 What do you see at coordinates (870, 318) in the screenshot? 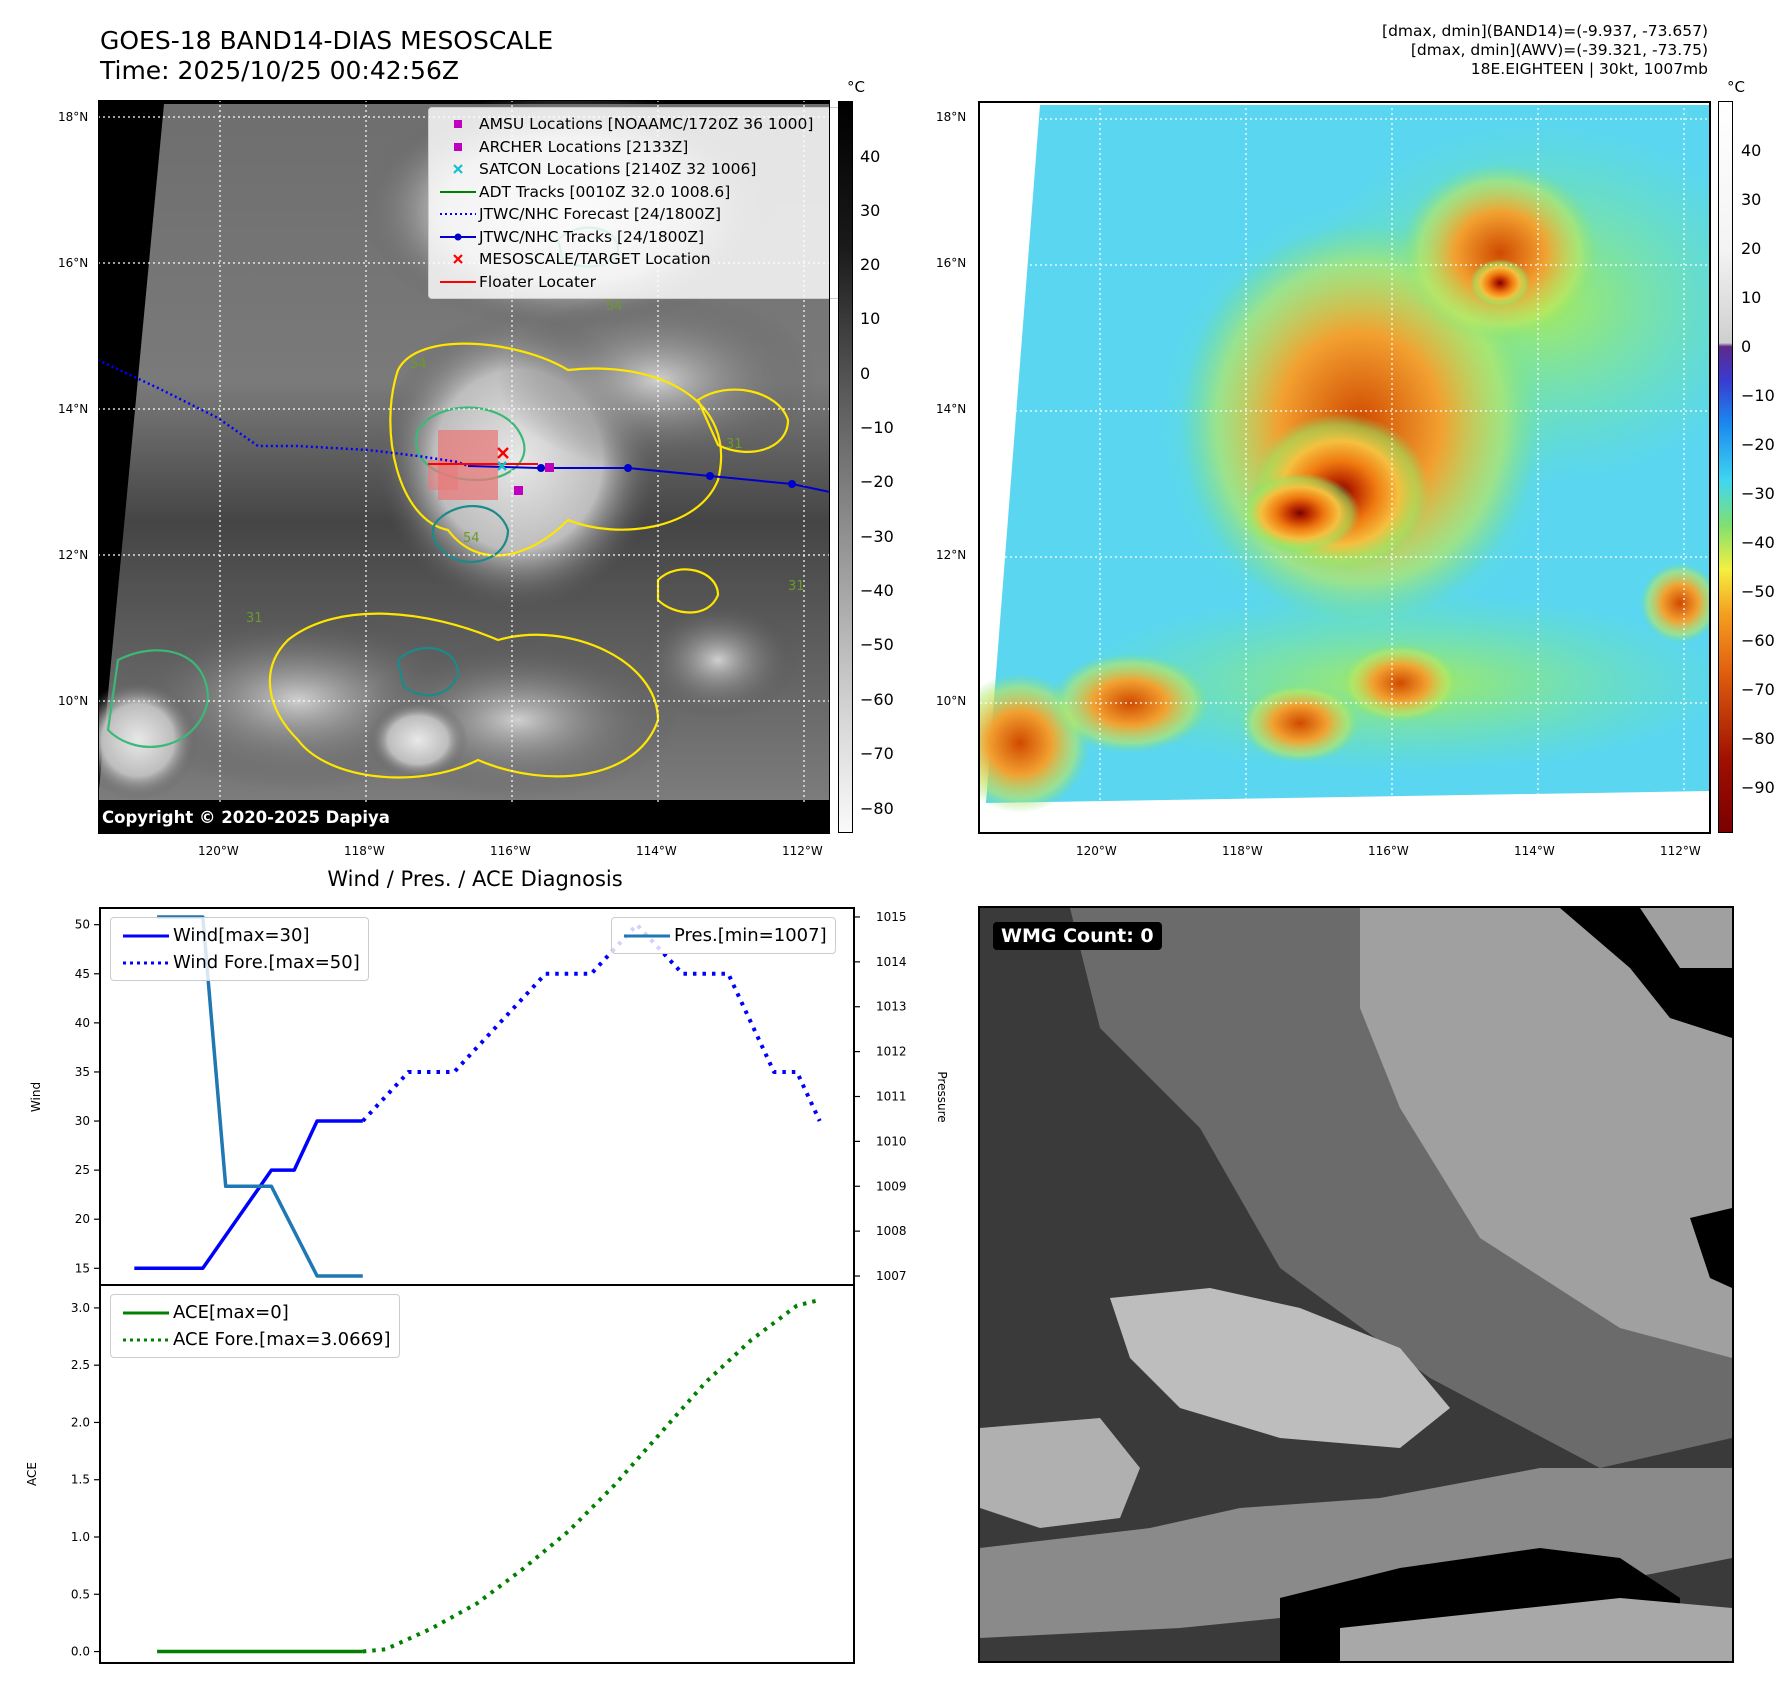
I see `ir-cbar-tick: 10` at bounding box center [870, 318].